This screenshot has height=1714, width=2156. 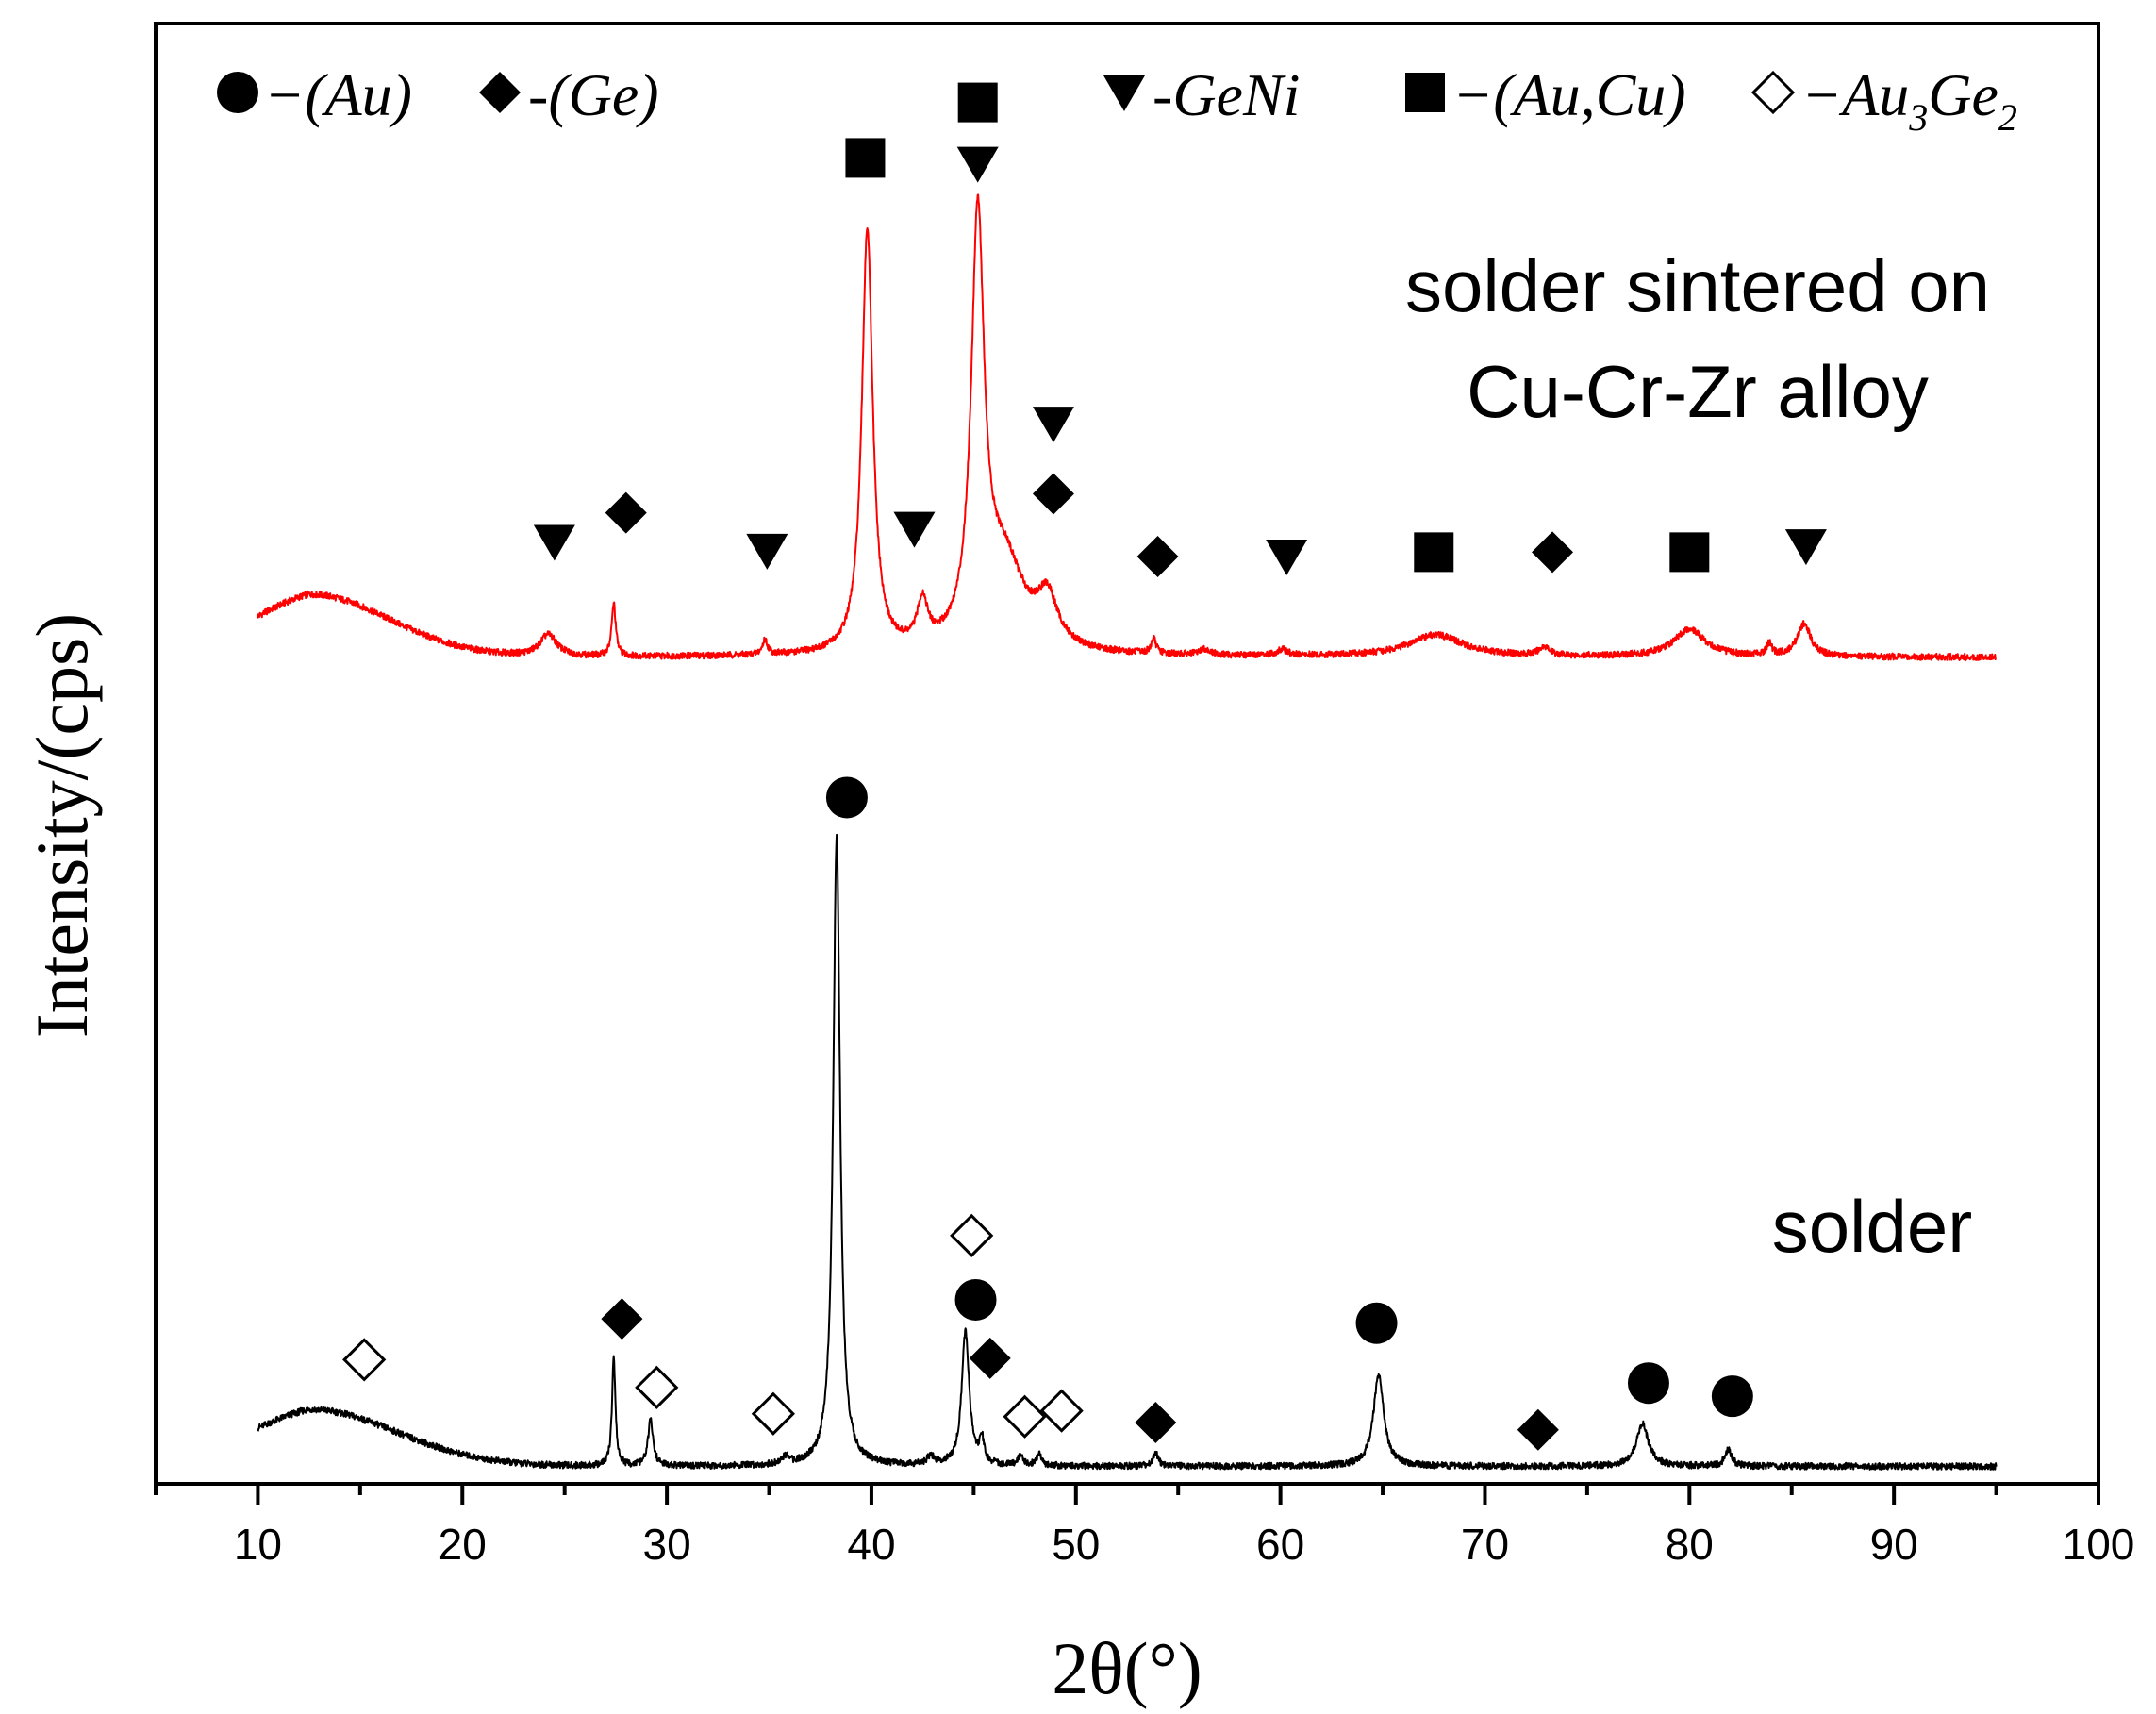 What do you see at coordinates (1485, 1544) in the screenshot?
I see `x-tick-label: 70` at bounding box center [1485, 1544].